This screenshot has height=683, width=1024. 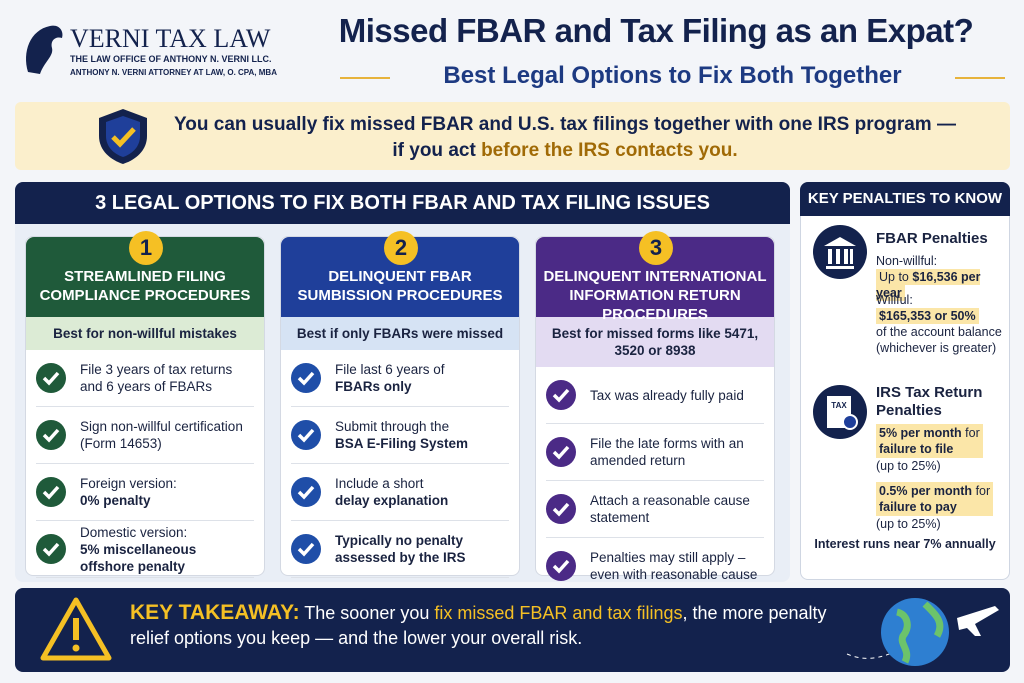 I want to click on card-item: Typically no penalty assessed by the IRS, so click(x=400, y=549).